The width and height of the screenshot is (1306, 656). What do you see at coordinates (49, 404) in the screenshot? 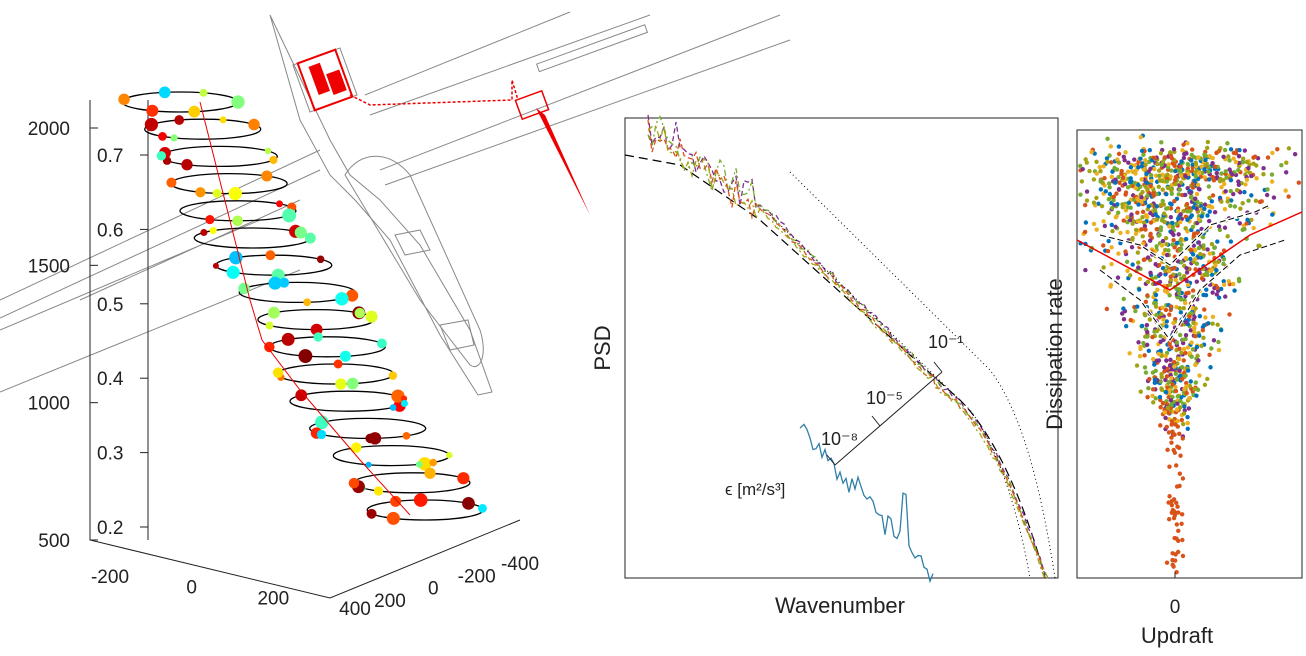
I see `z-tick-label: 1000` at bounding box center [49, 404].